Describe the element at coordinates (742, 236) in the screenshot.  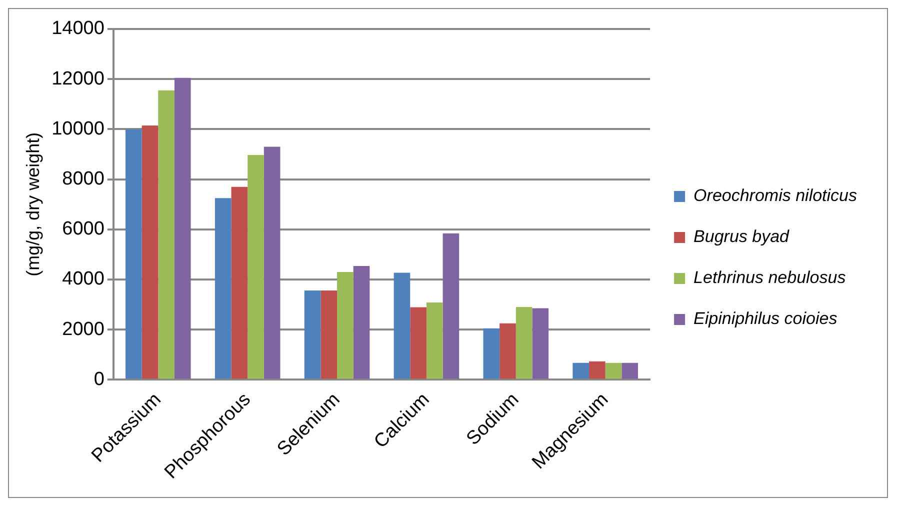
I see `legend-label: Bugrus byad` at that location.